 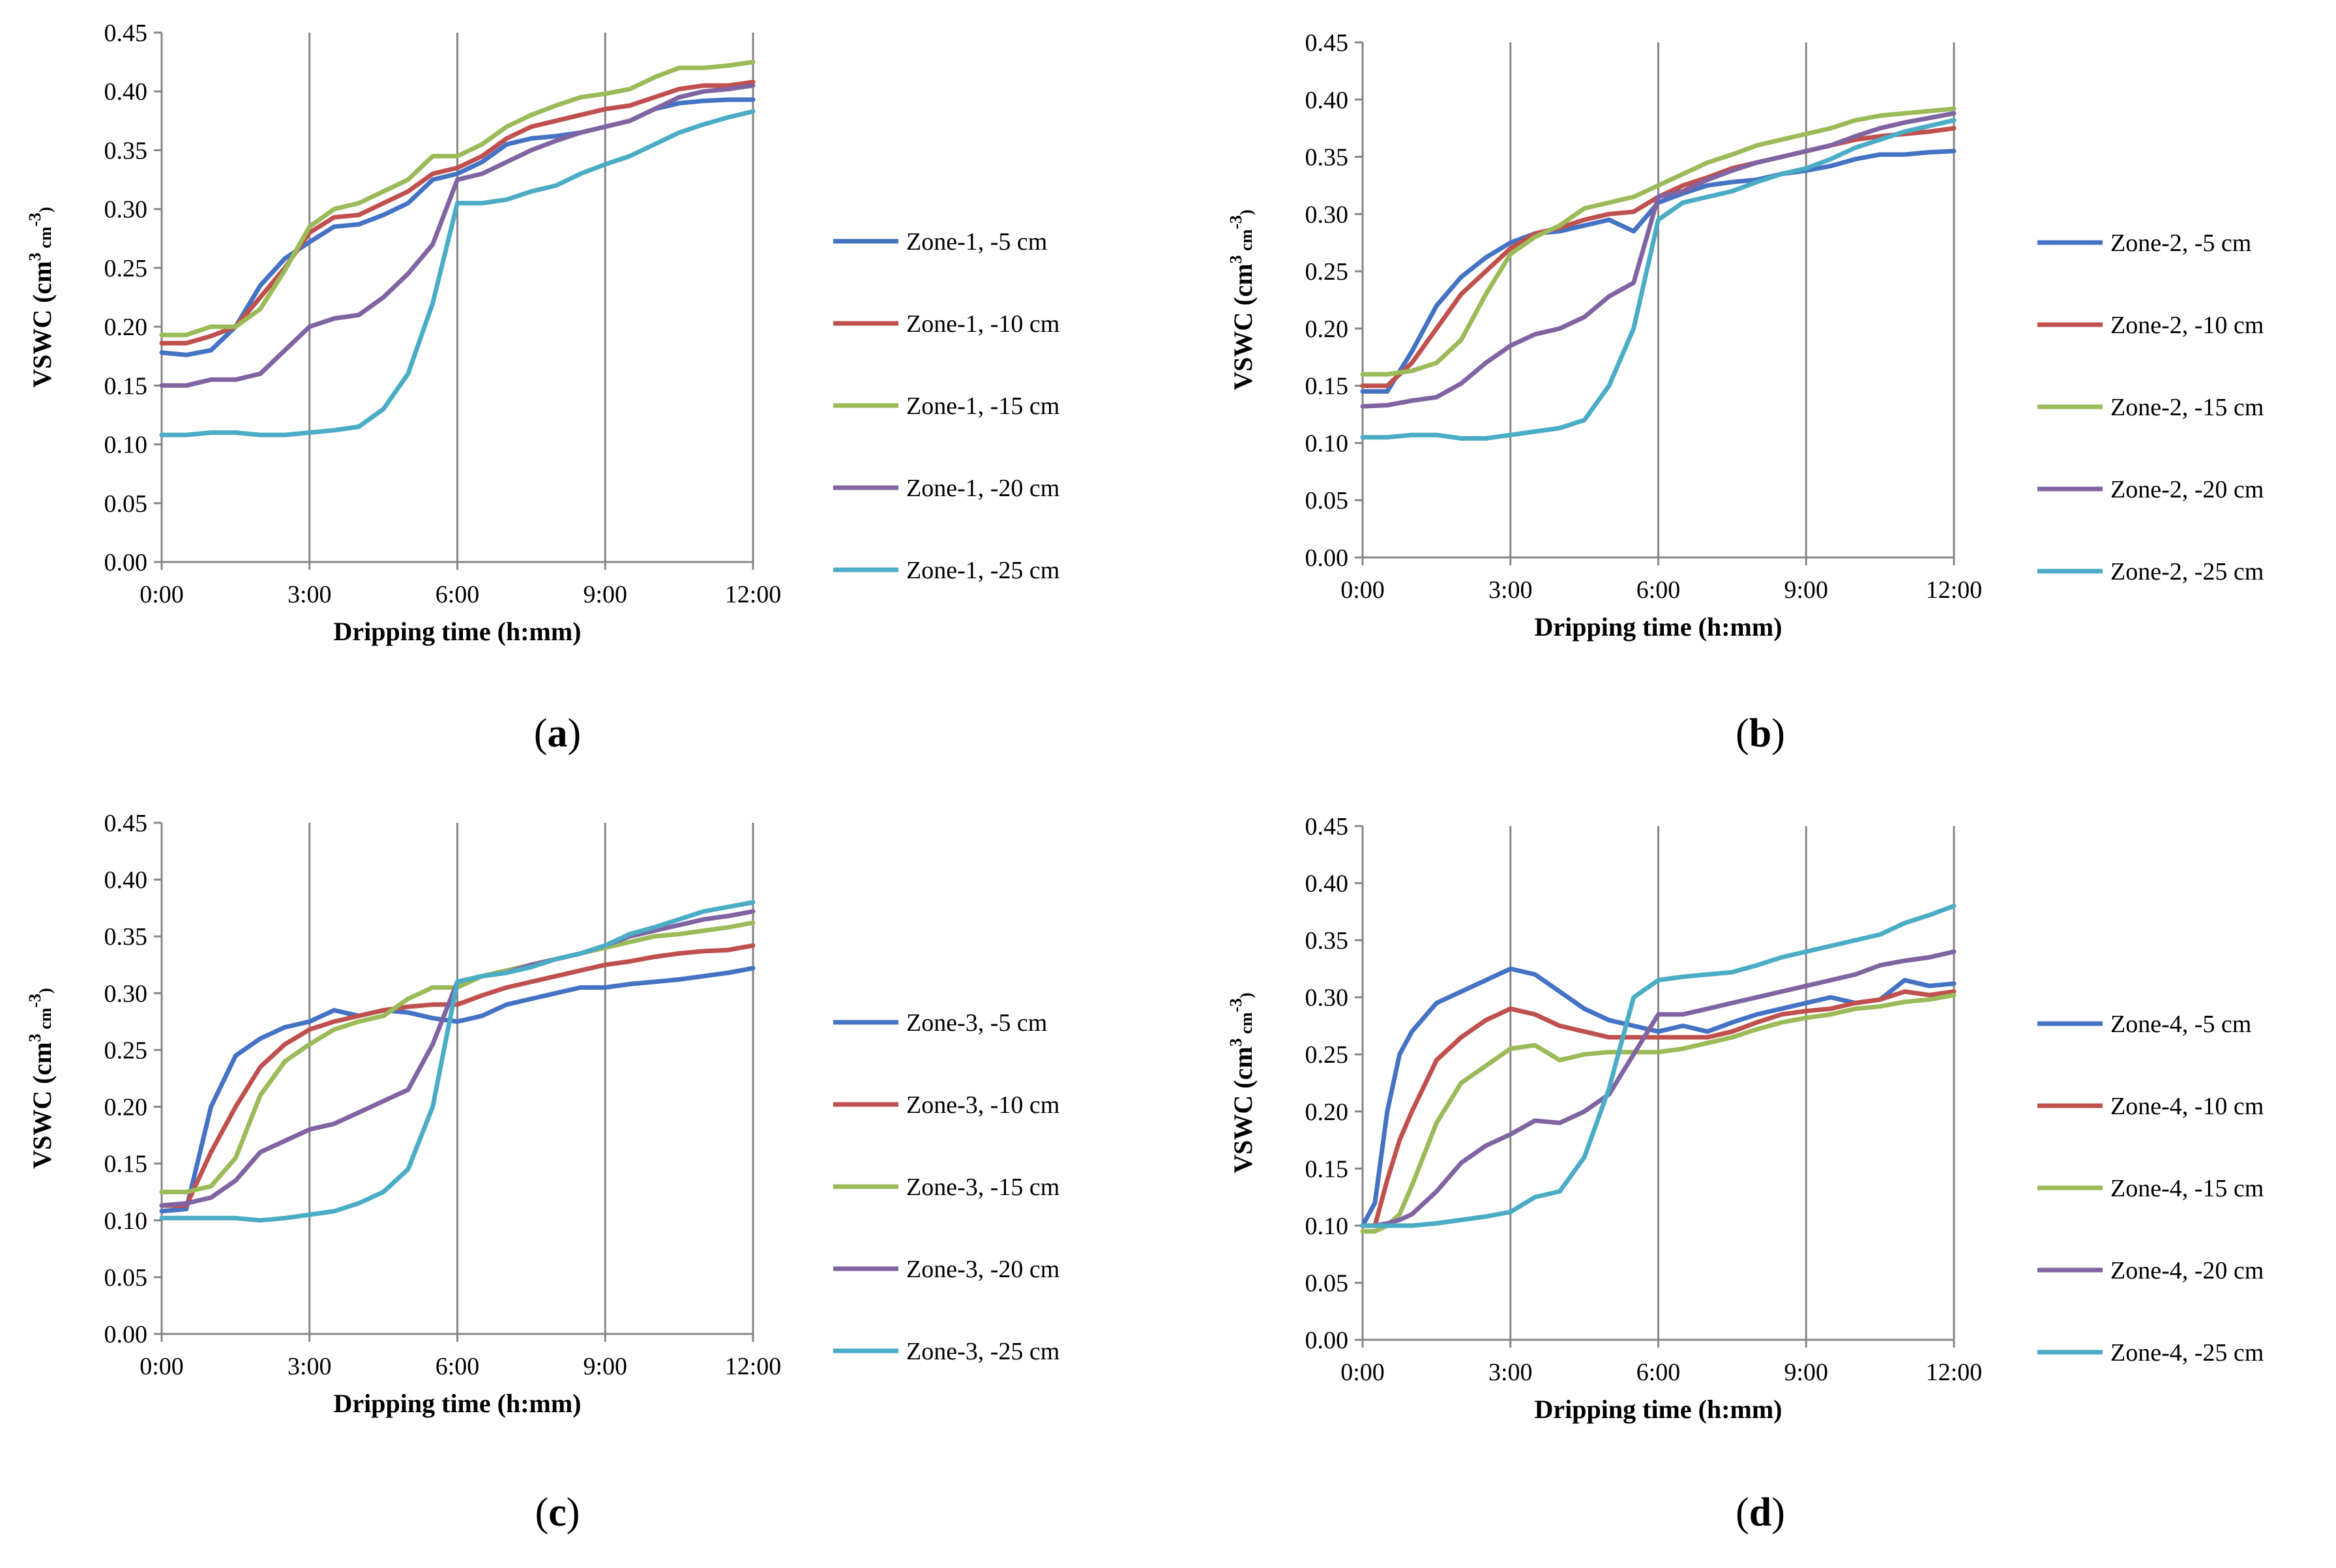 I want to click on panel-label: (c), so click(x=557, y=1513).